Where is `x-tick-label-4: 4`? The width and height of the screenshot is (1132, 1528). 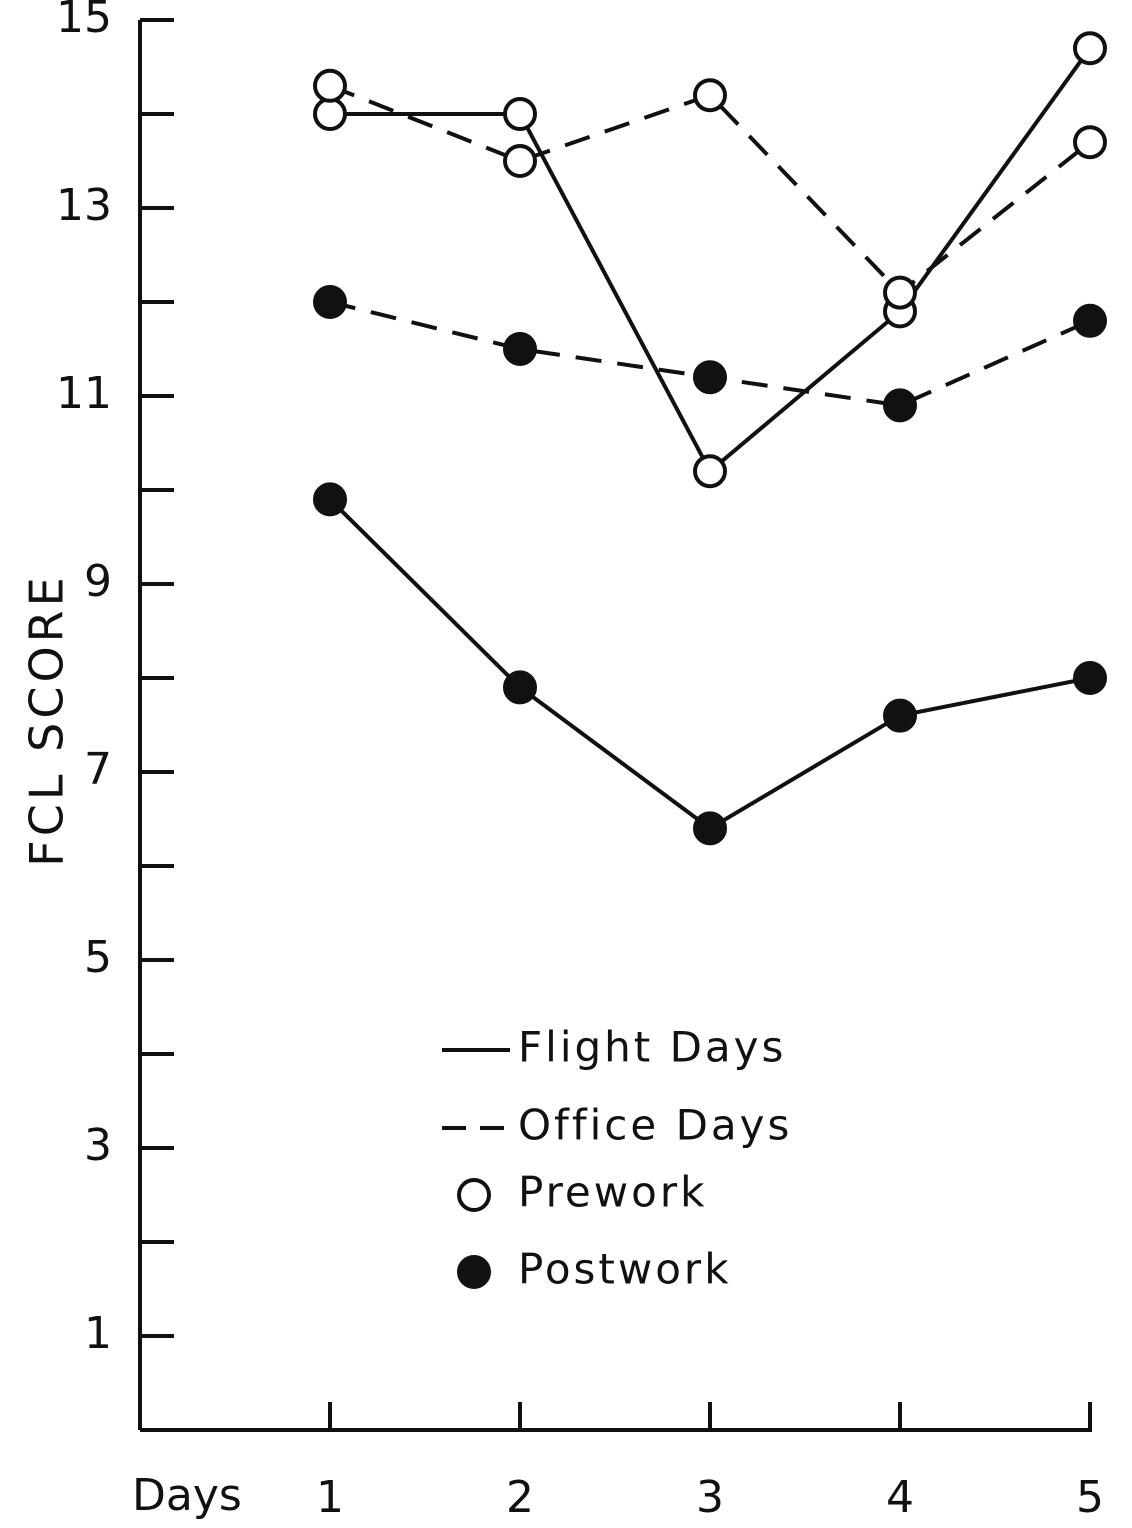
x-tick-label-4: 4 is located at coordinates (900, 1497).